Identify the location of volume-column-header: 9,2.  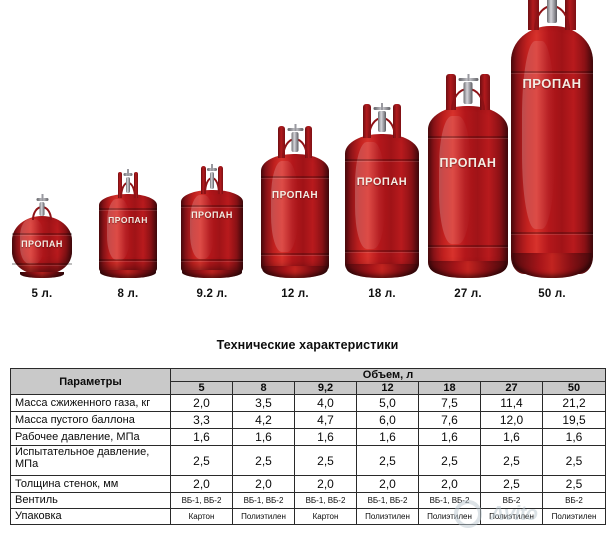
(325, 388).